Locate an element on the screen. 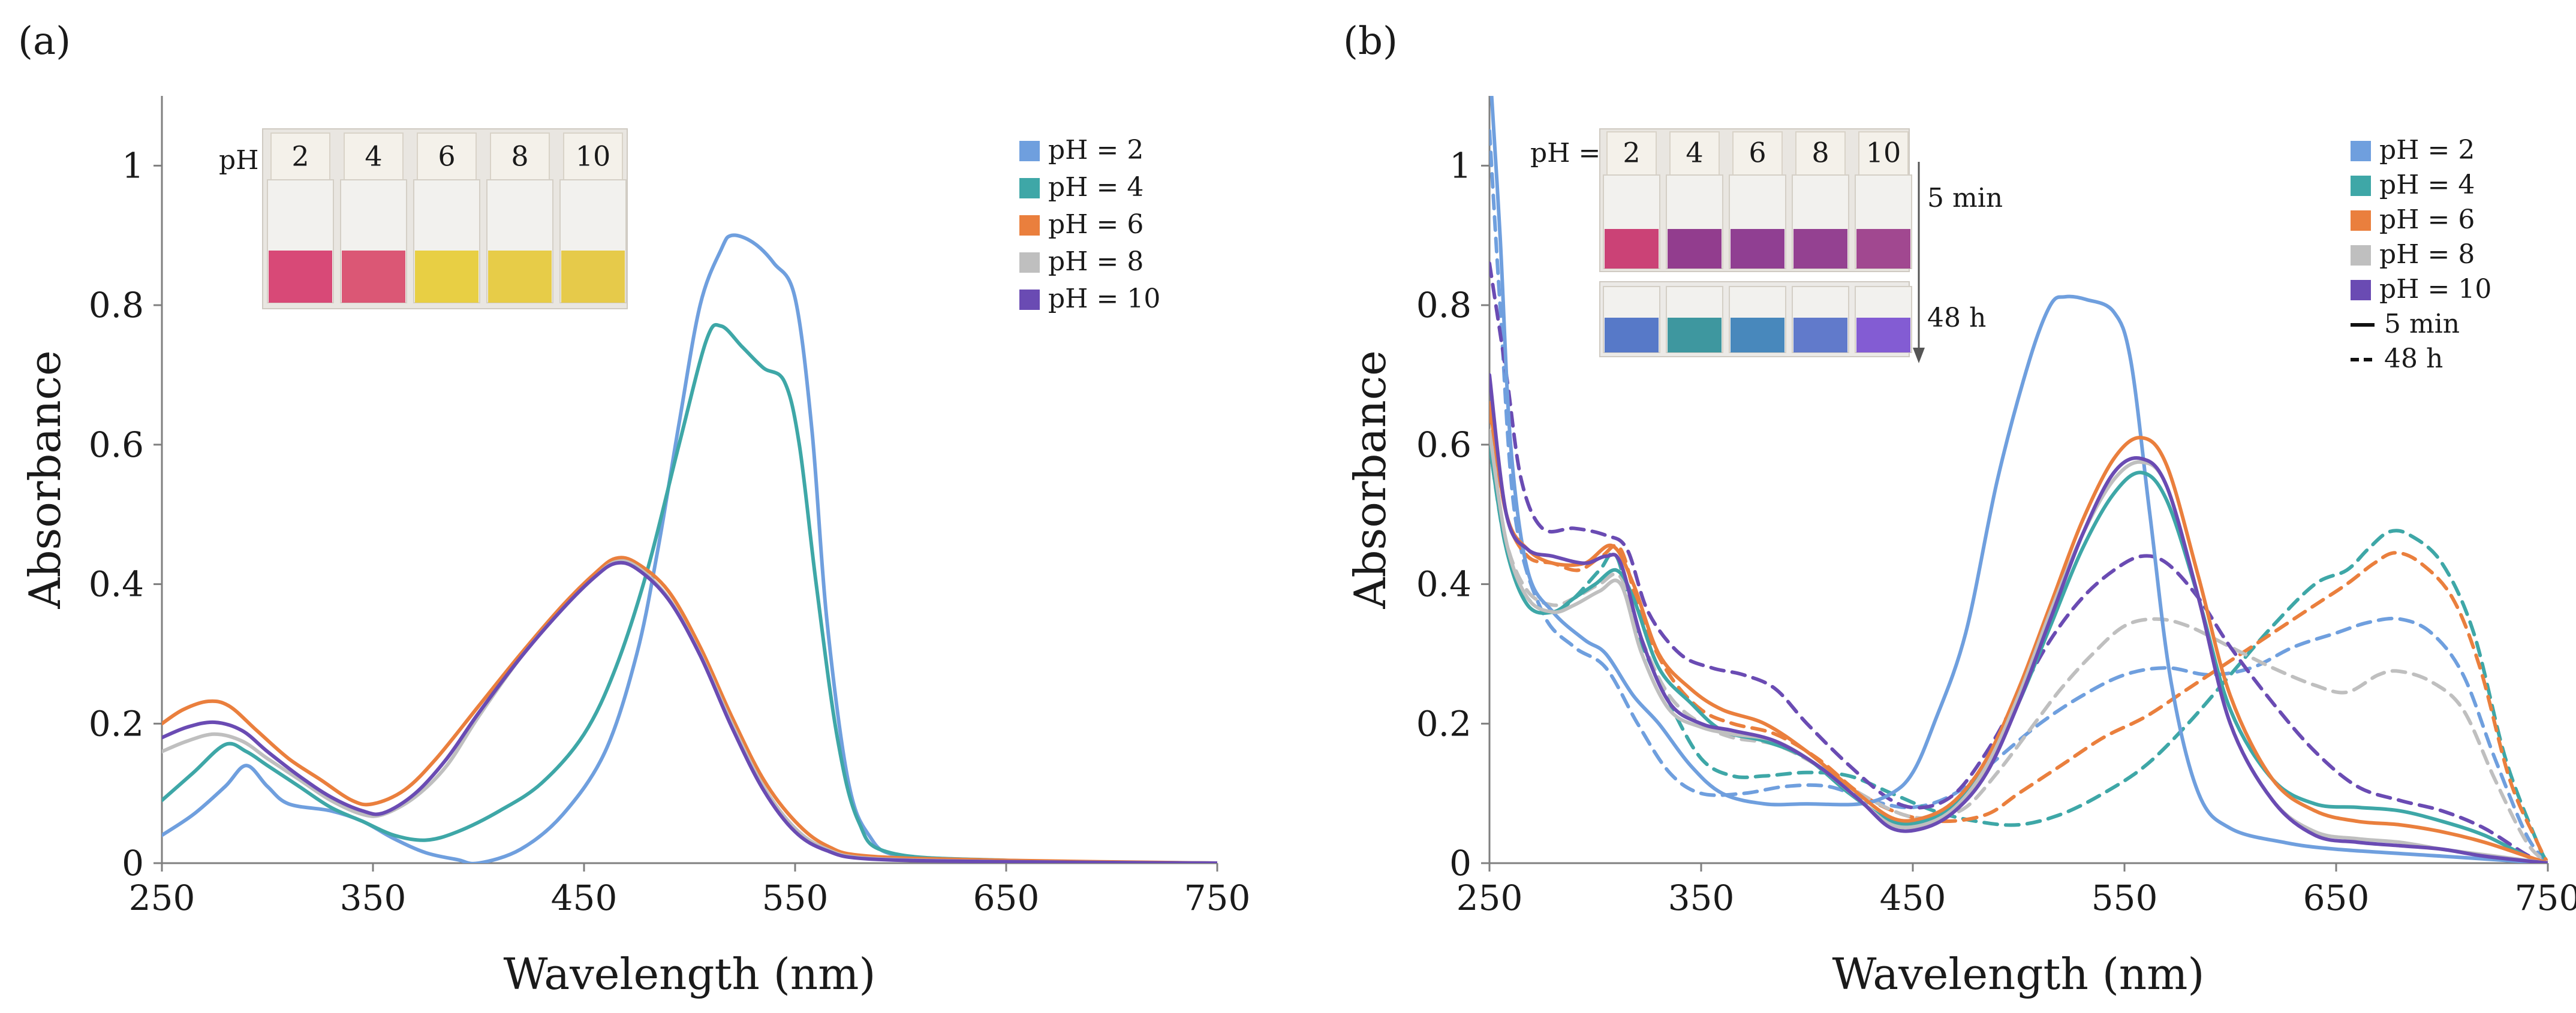 This screenshot has height=1013, width=2576. legend-style-label: 5 min is located at coordinates (2422, 324).